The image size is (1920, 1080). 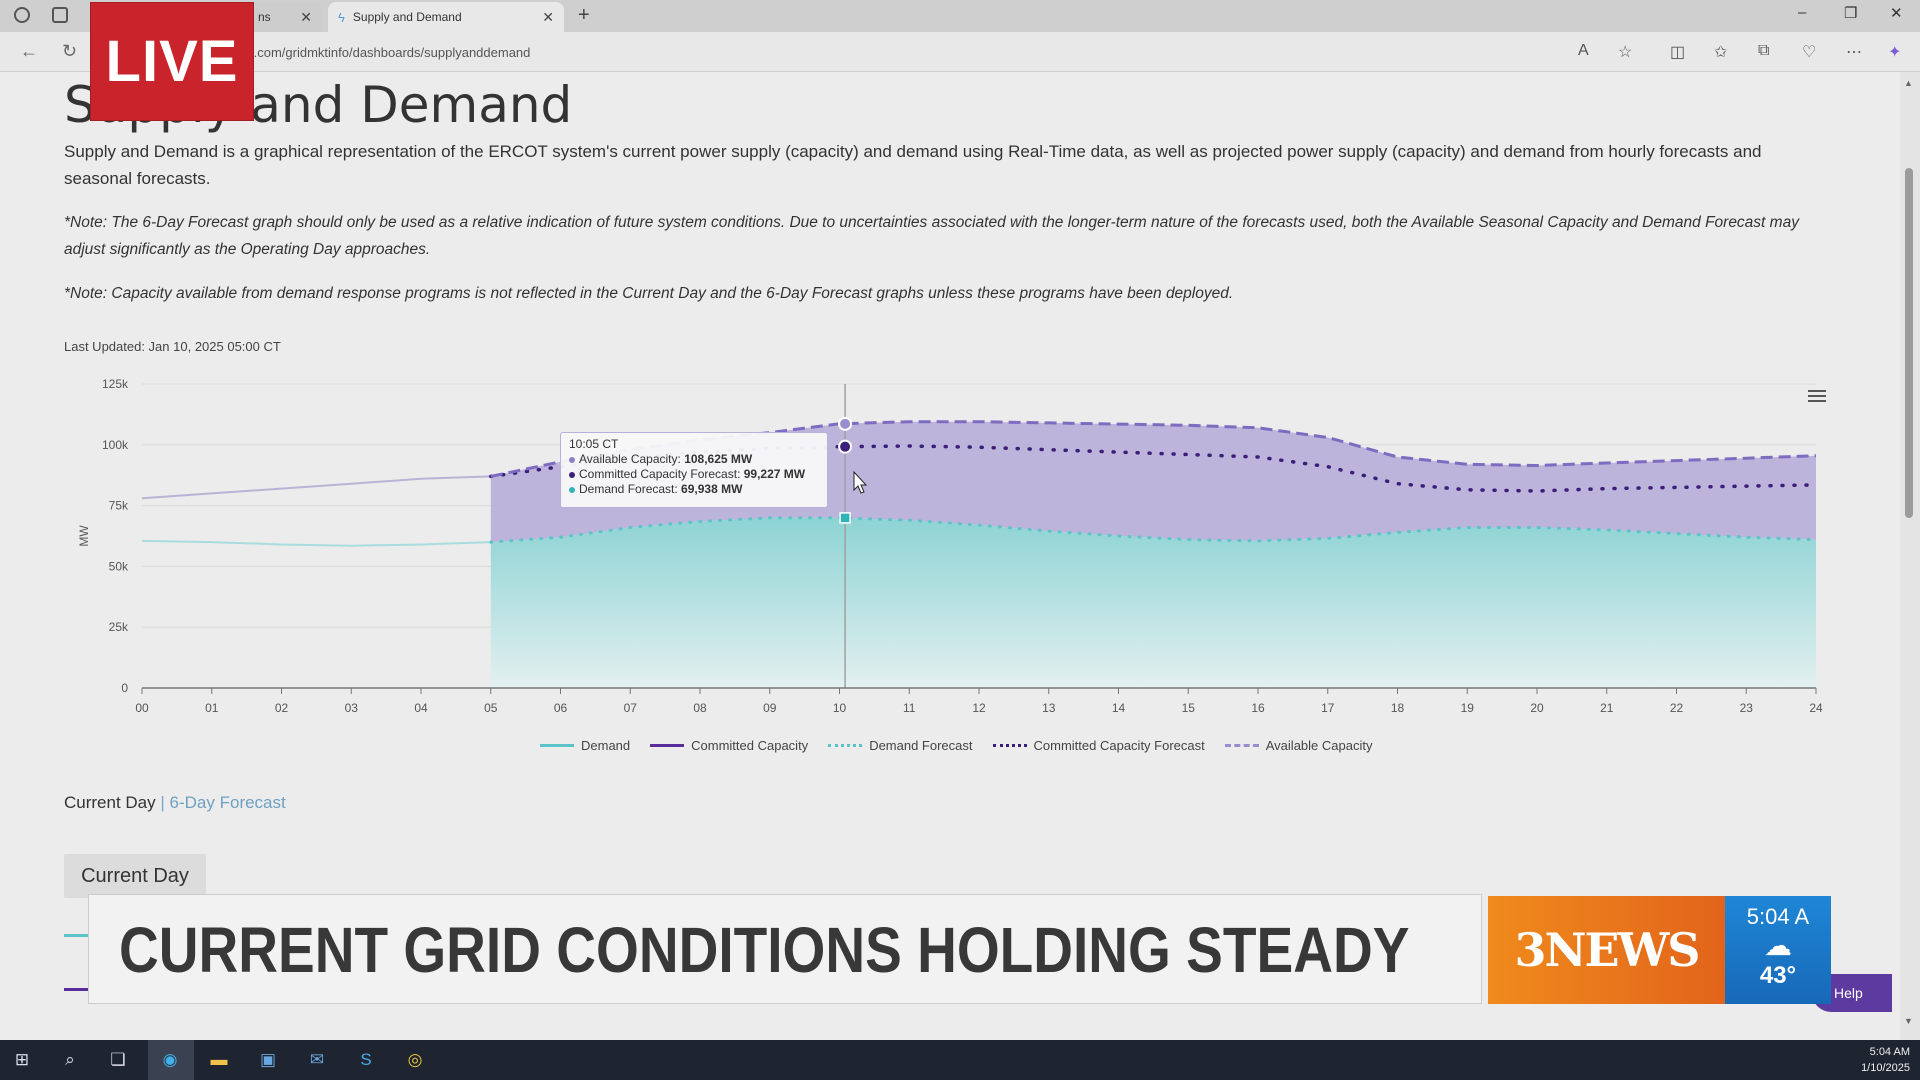 I want to click on taskbar-clock: 5:04 AM 1/10/2025, so click(x=1885, y=1060).